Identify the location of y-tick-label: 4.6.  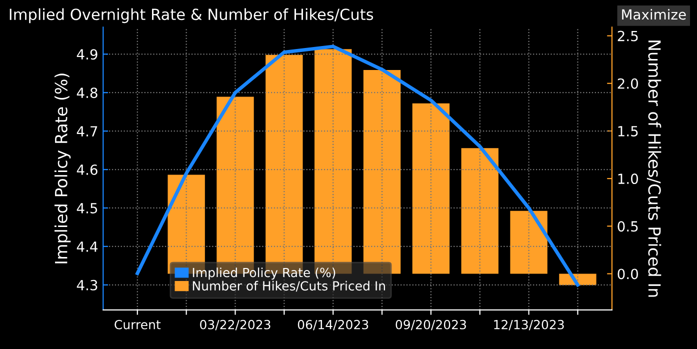
(87, 170).